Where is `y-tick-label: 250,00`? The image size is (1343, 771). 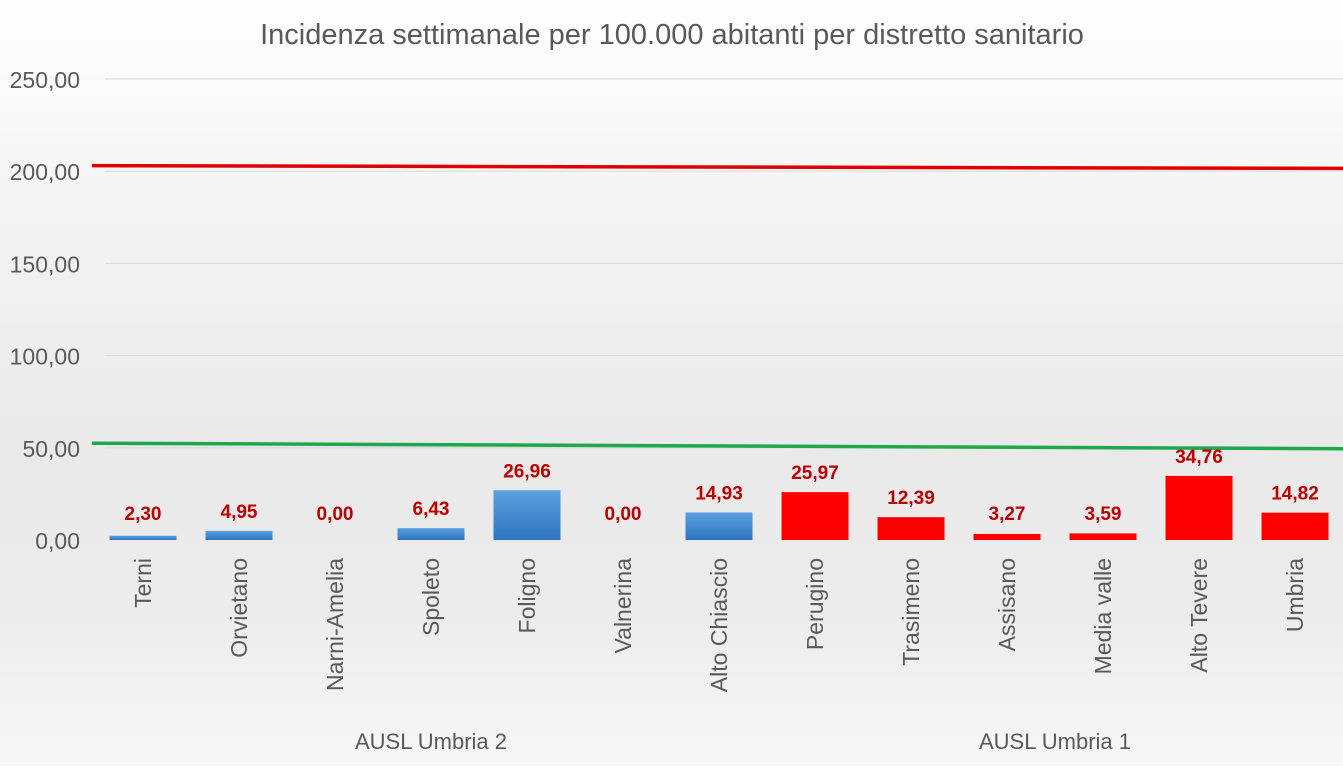
y-tick-label: 250,00 is located at coordinates (45, 80).